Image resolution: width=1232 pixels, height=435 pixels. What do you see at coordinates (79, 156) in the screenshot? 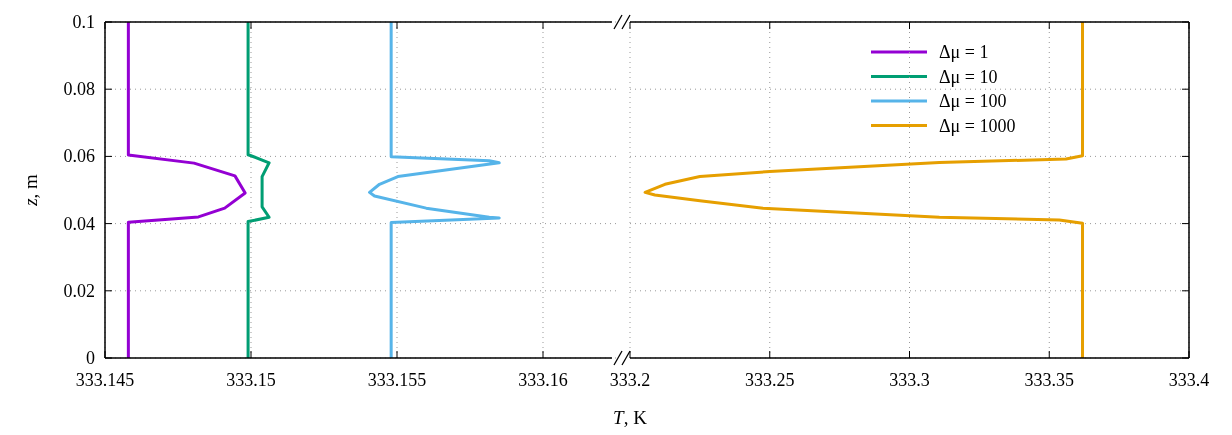
I see `y-tick-label: 0.06` at bounding box center [79, 156].